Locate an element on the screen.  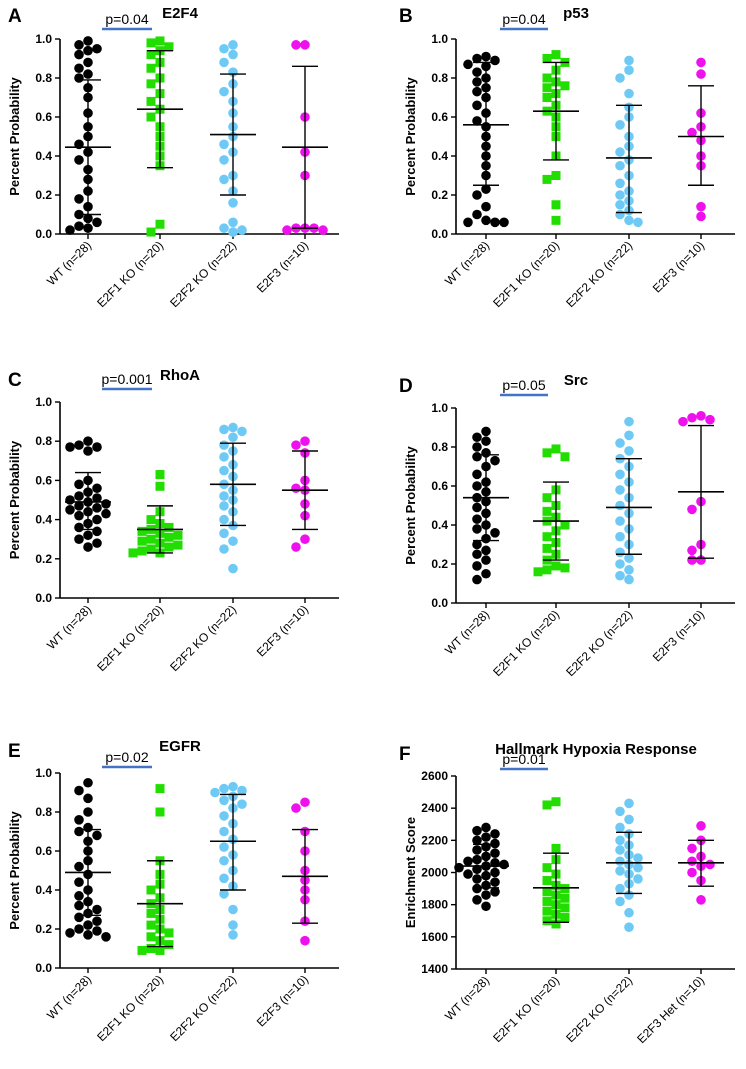
y-tick-label: 1800 is located at coordinates (434, 905).